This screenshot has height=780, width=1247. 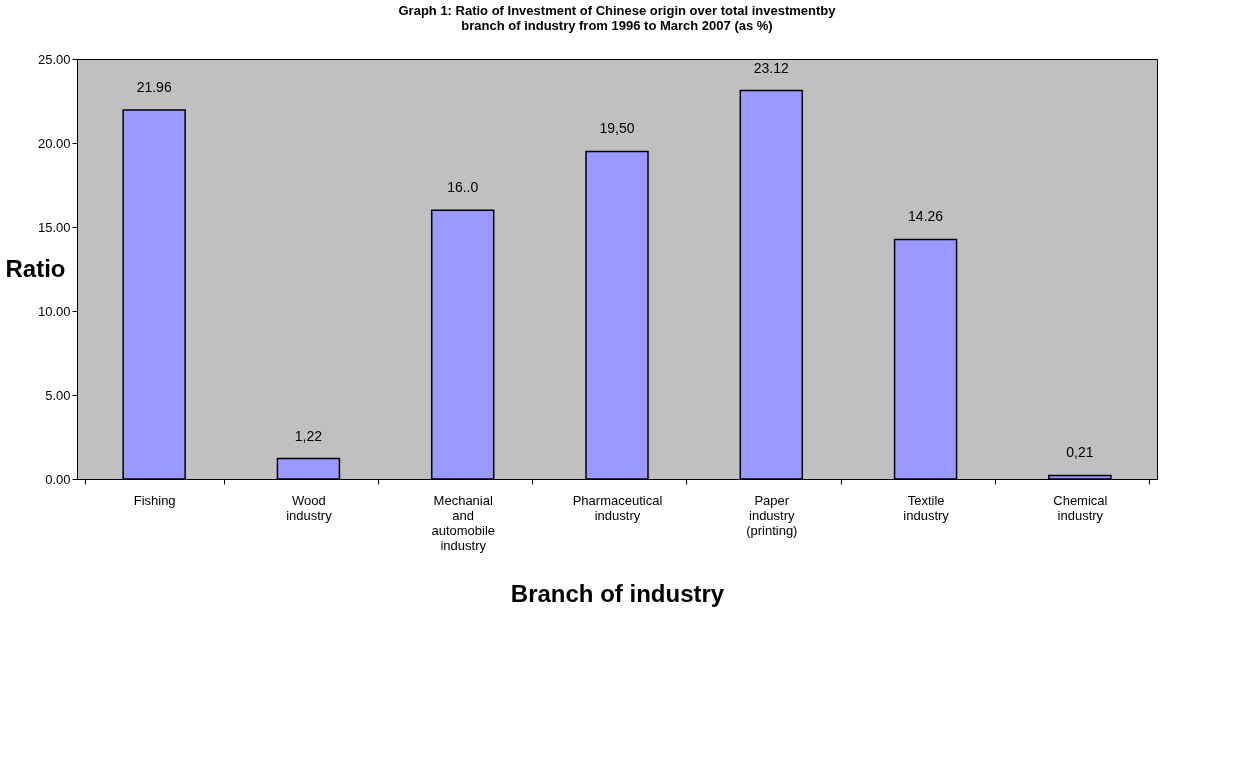 What do you see at coordinates (926, 507) in the screenshot?
I see `x-tick-label: Textile industry` at bounding box center [926, 507].